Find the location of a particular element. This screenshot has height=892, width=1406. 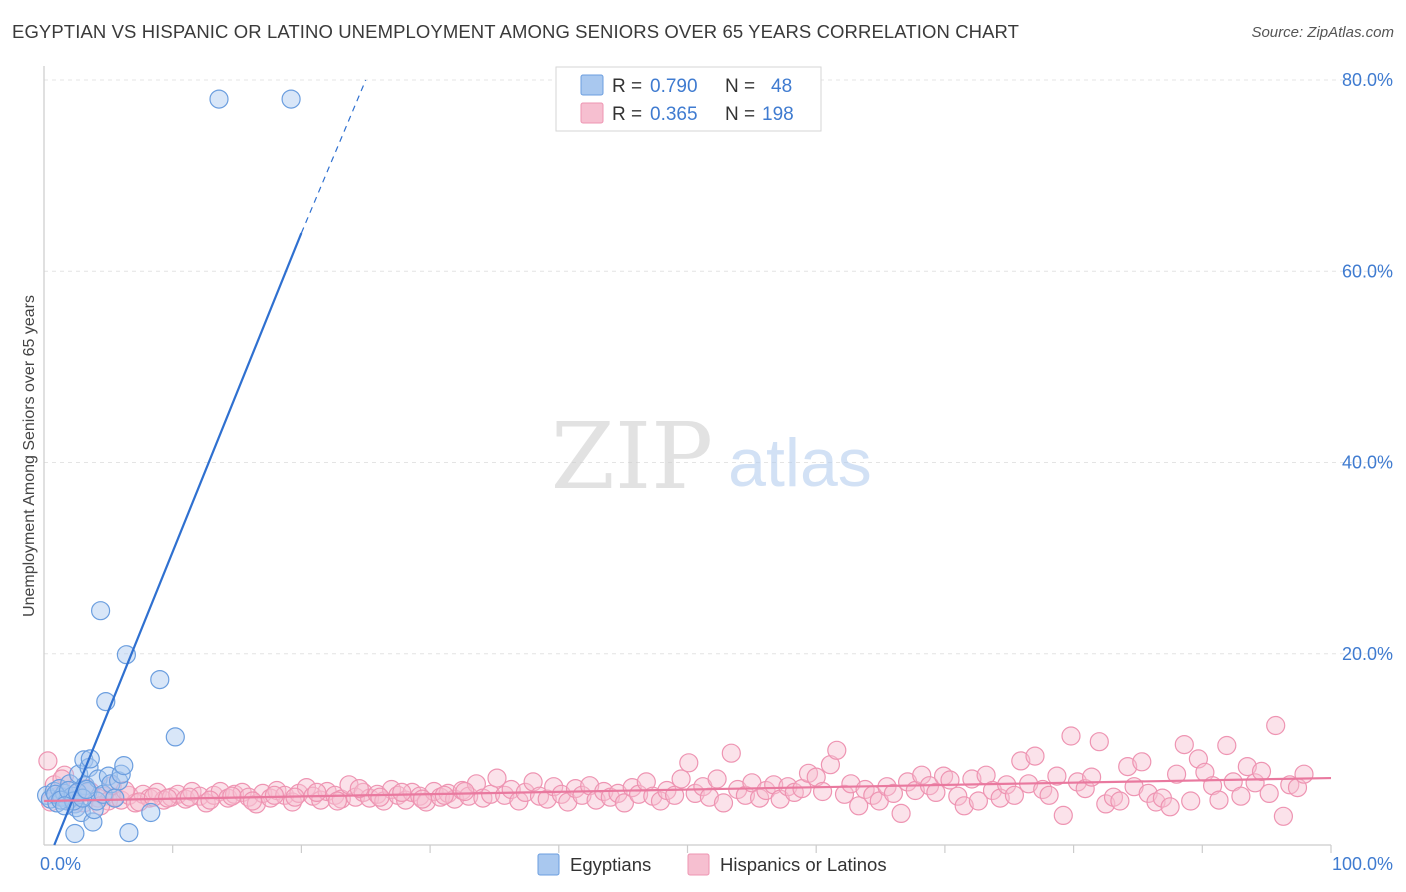

egyptians-trend-extension is located at coordinates (333, 156).